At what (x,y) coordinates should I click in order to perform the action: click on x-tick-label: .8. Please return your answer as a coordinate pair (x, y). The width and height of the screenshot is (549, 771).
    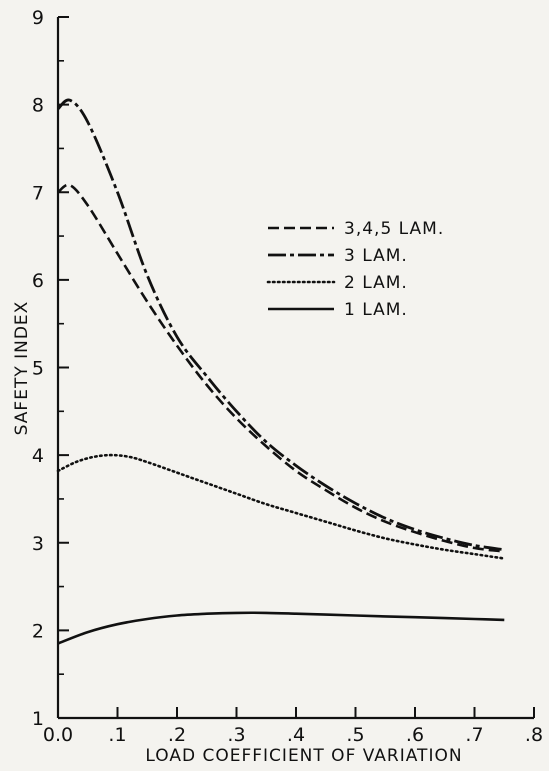
    Looking at the image, I should click on (534, 735).